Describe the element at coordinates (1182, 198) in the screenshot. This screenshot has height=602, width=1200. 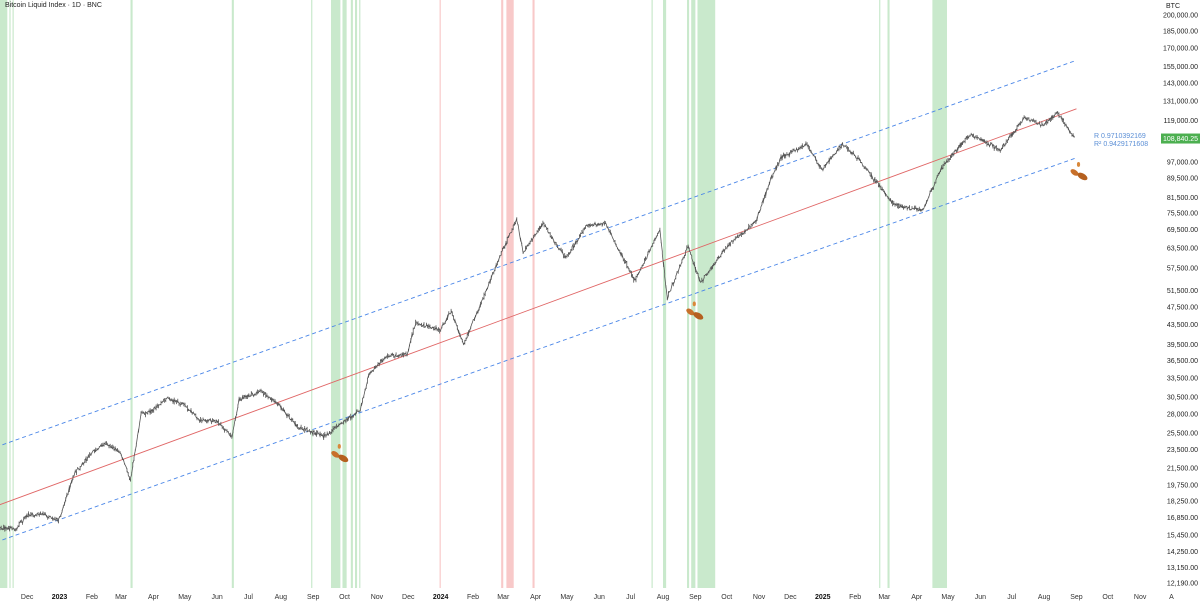
I see `y-tick-label: 81,500.00` at that location.